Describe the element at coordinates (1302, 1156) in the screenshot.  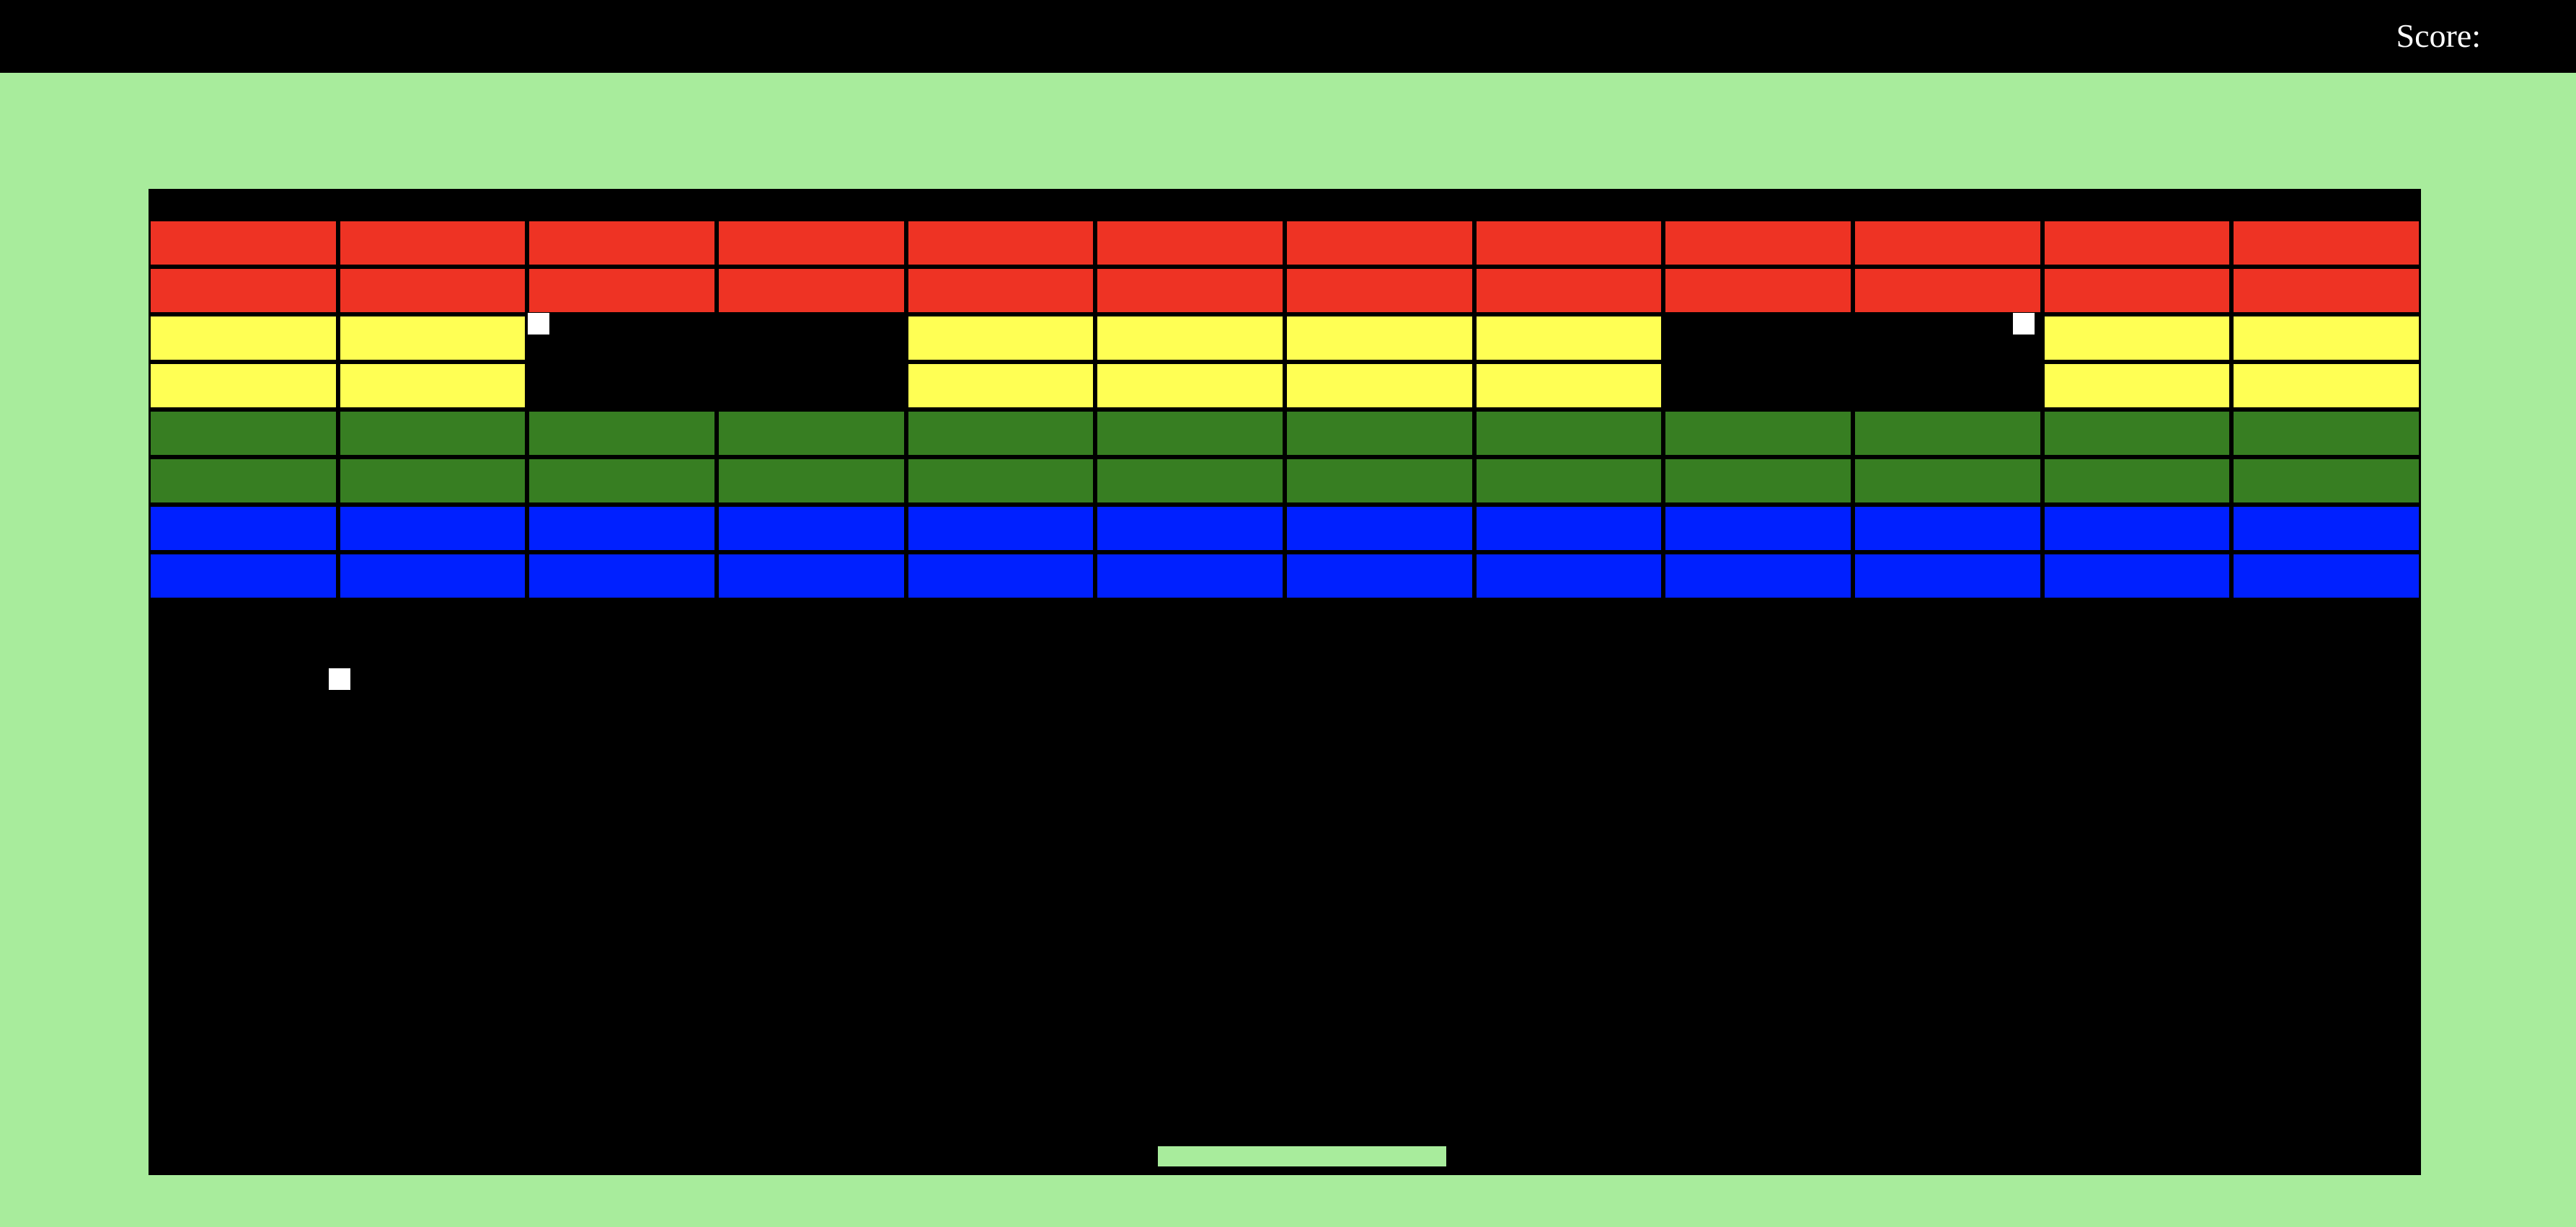
I see `paddle` at that location.